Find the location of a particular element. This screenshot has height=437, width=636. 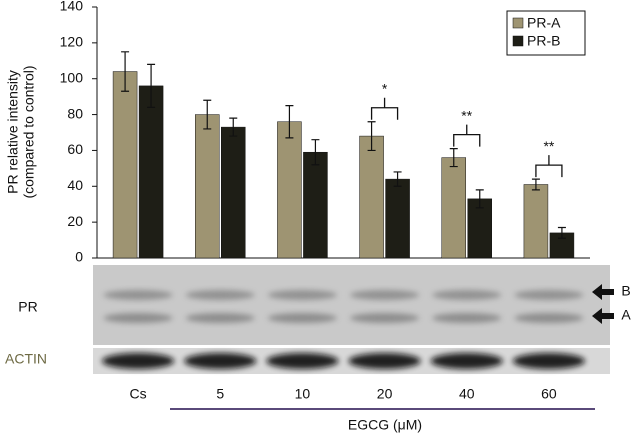

y-tick-label: 120 is located at coordinates (72, 42).